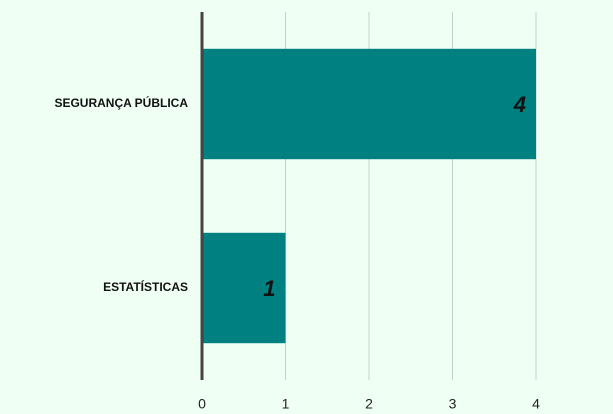 Image resolution: width=613 pixels, height=414 pixels. Describe the element at coordinates (453, 404) in the screenshot. I see `x-tick-label: 3` at that location.